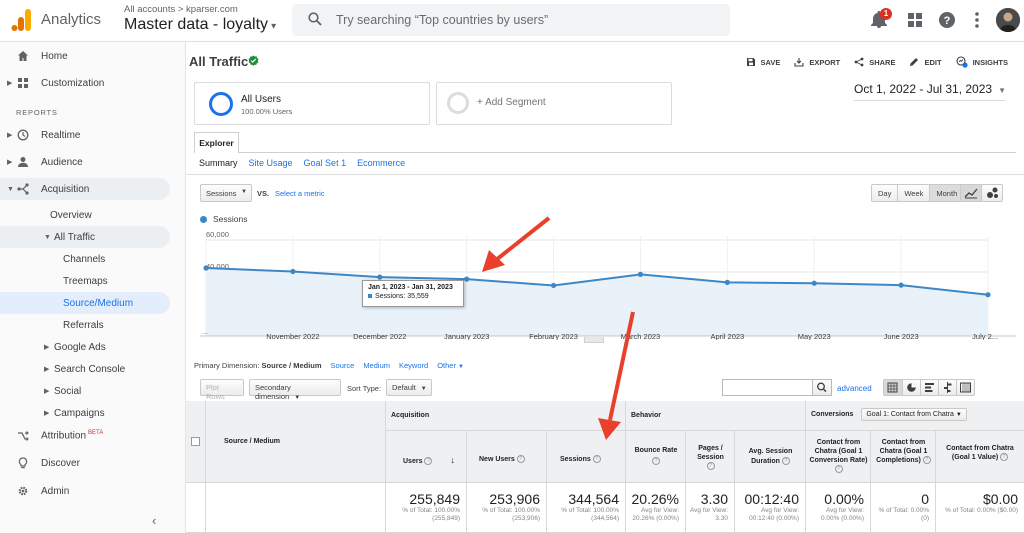 Image resolution: width=1024 pixels, height=533 pixels. What do you see at coordinates (946, 193) in the screenshot?
I see `period-month-button: Month` at bounding box center [946, 193].